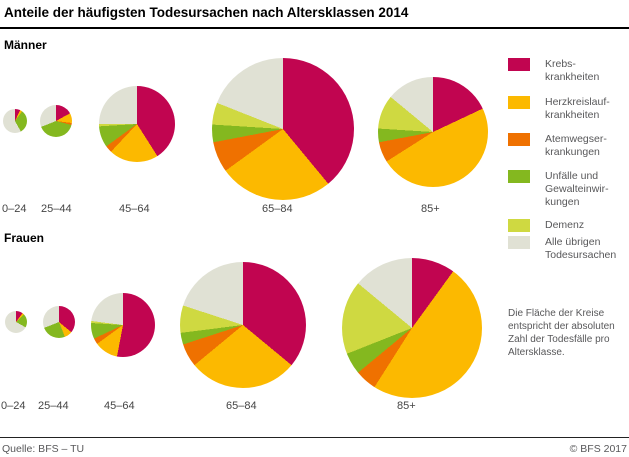  Describe the element at coordinates (314, 28) in the screenshot. I see `title-rule` at that location.